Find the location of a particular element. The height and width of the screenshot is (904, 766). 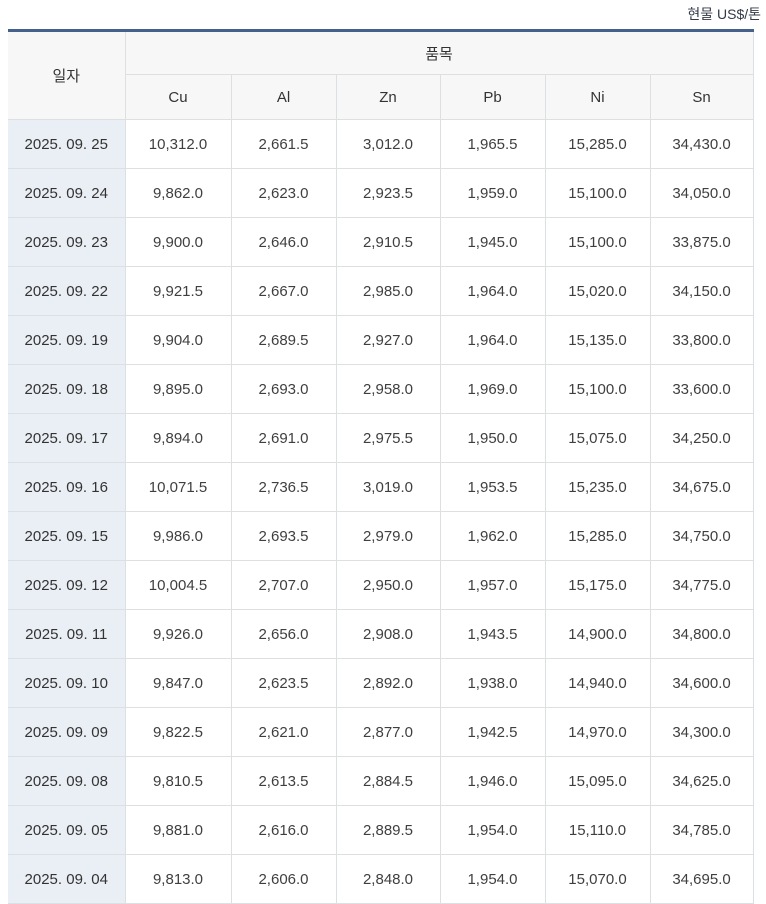

price-cell-pb: 1,942.5 is located at coordinates (492, 732).